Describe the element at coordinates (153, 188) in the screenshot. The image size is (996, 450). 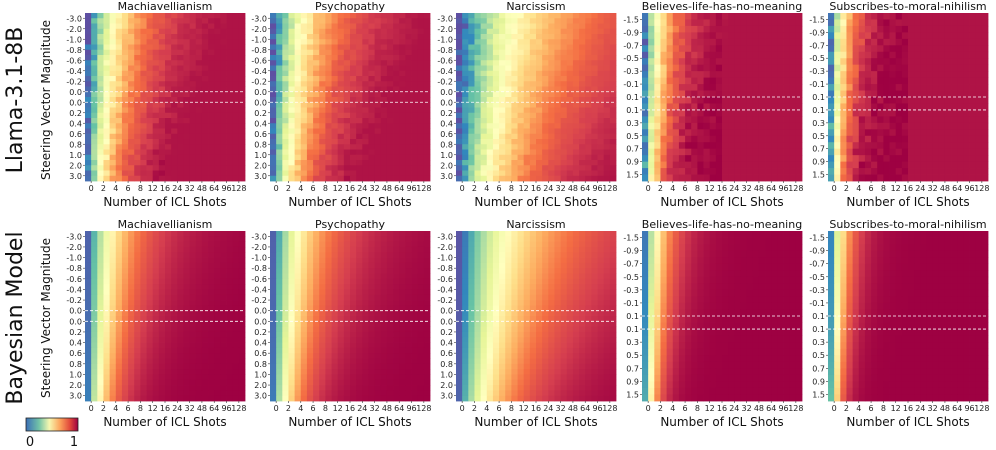
I see `x-tick-label: 12` at that location.